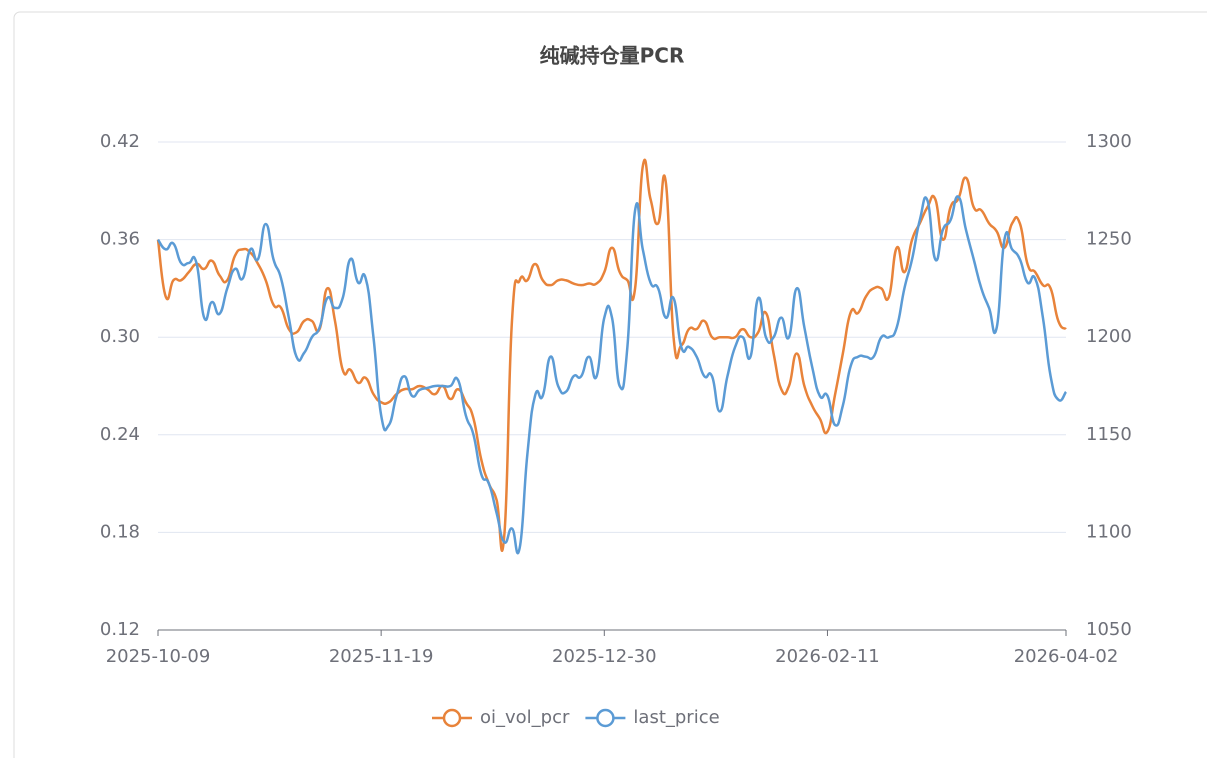 The image size is (1207, 758). What do you see at coordinates (120, 531) in the screenshot?
I see `y-tick-label: 0.18` at bounding box center [120, 531].